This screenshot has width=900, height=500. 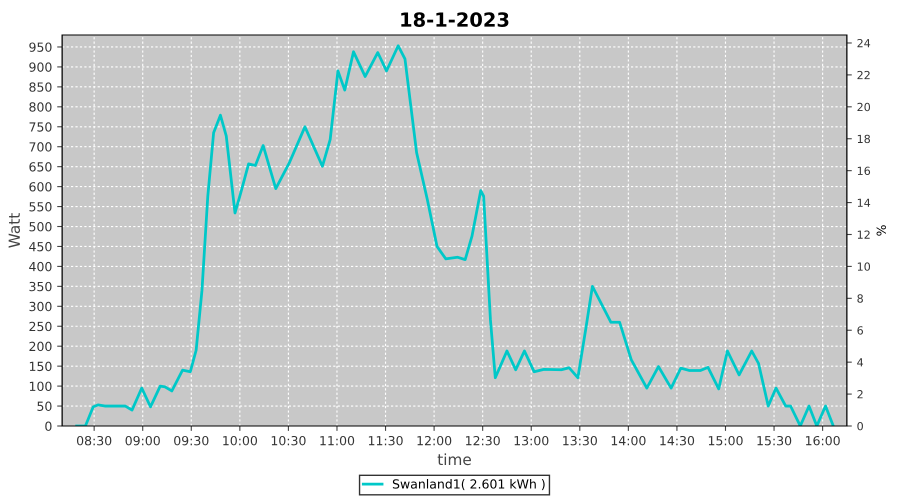 What do you see at coordinates (40, 67) in the screenshot?
I see `y-tick-label: 900` at bounding box center [40, 67].